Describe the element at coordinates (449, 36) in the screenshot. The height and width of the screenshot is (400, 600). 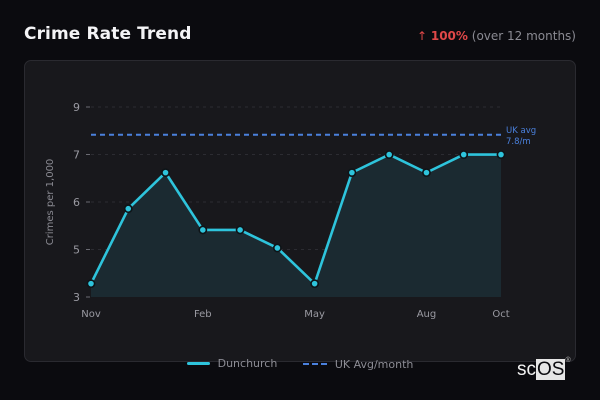
I see `delta-percentage: 100%` at that location.